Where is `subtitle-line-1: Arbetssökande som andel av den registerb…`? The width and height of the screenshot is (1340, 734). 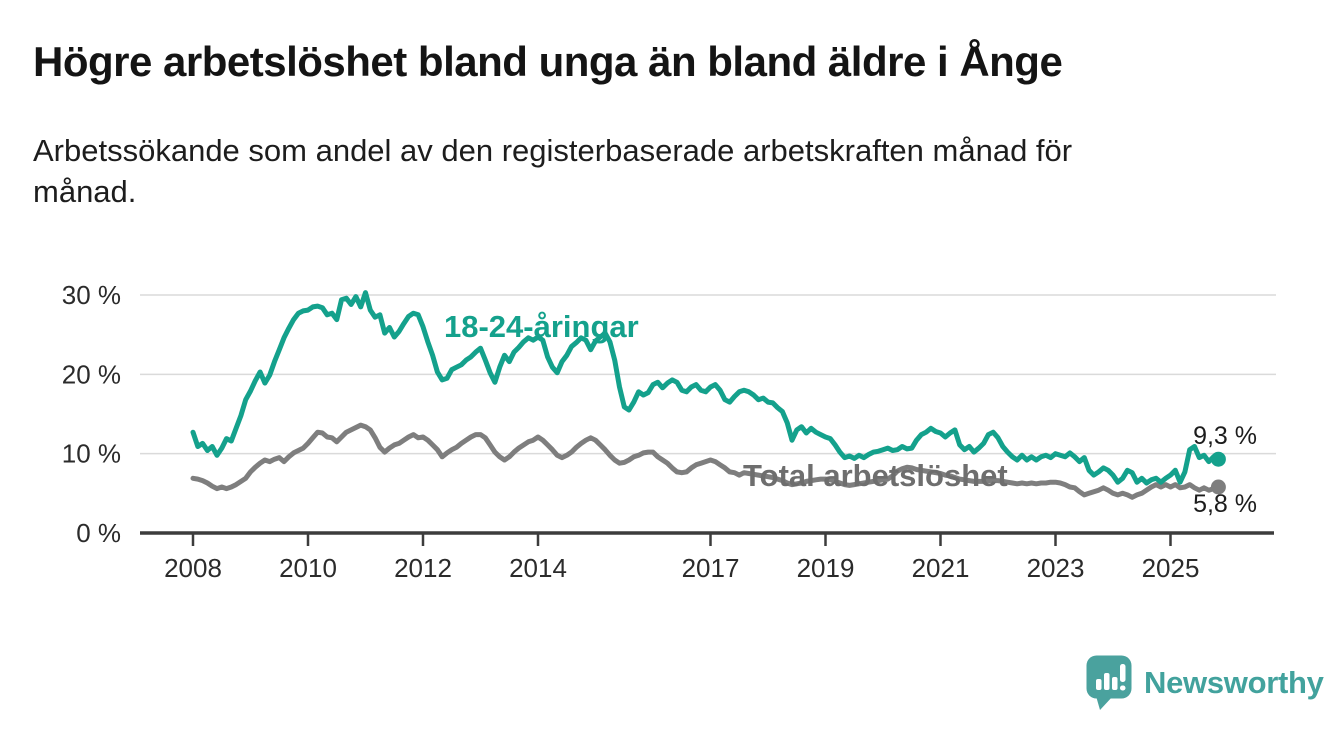
subtitle-line-1: Arbetssökande som andel av den registerb… is located at coordinates (553, 150).